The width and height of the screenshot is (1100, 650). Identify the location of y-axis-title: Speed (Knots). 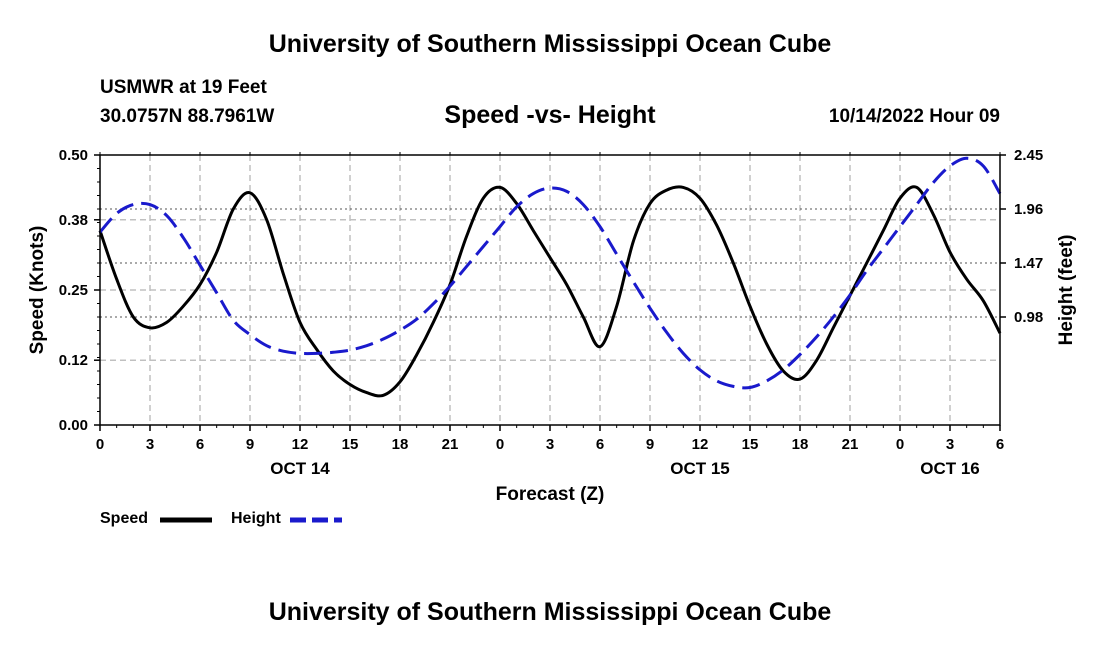
(37, 290).